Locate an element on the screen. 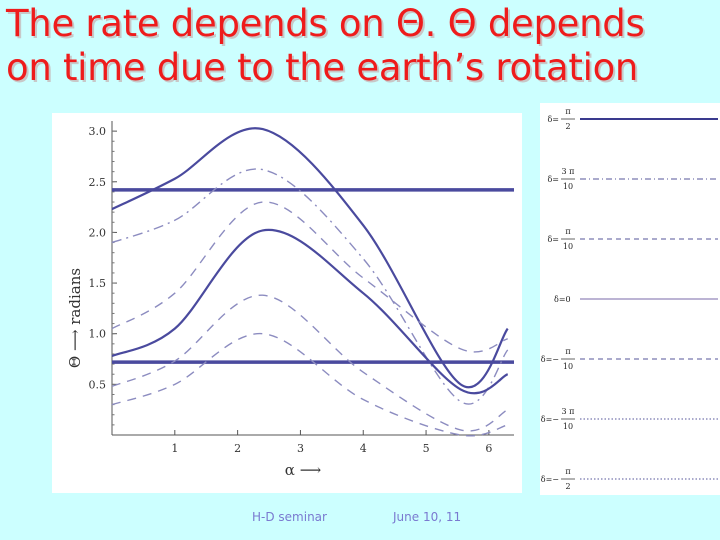  y-tick-label: 3.0 is located at coordinates (98, 131).